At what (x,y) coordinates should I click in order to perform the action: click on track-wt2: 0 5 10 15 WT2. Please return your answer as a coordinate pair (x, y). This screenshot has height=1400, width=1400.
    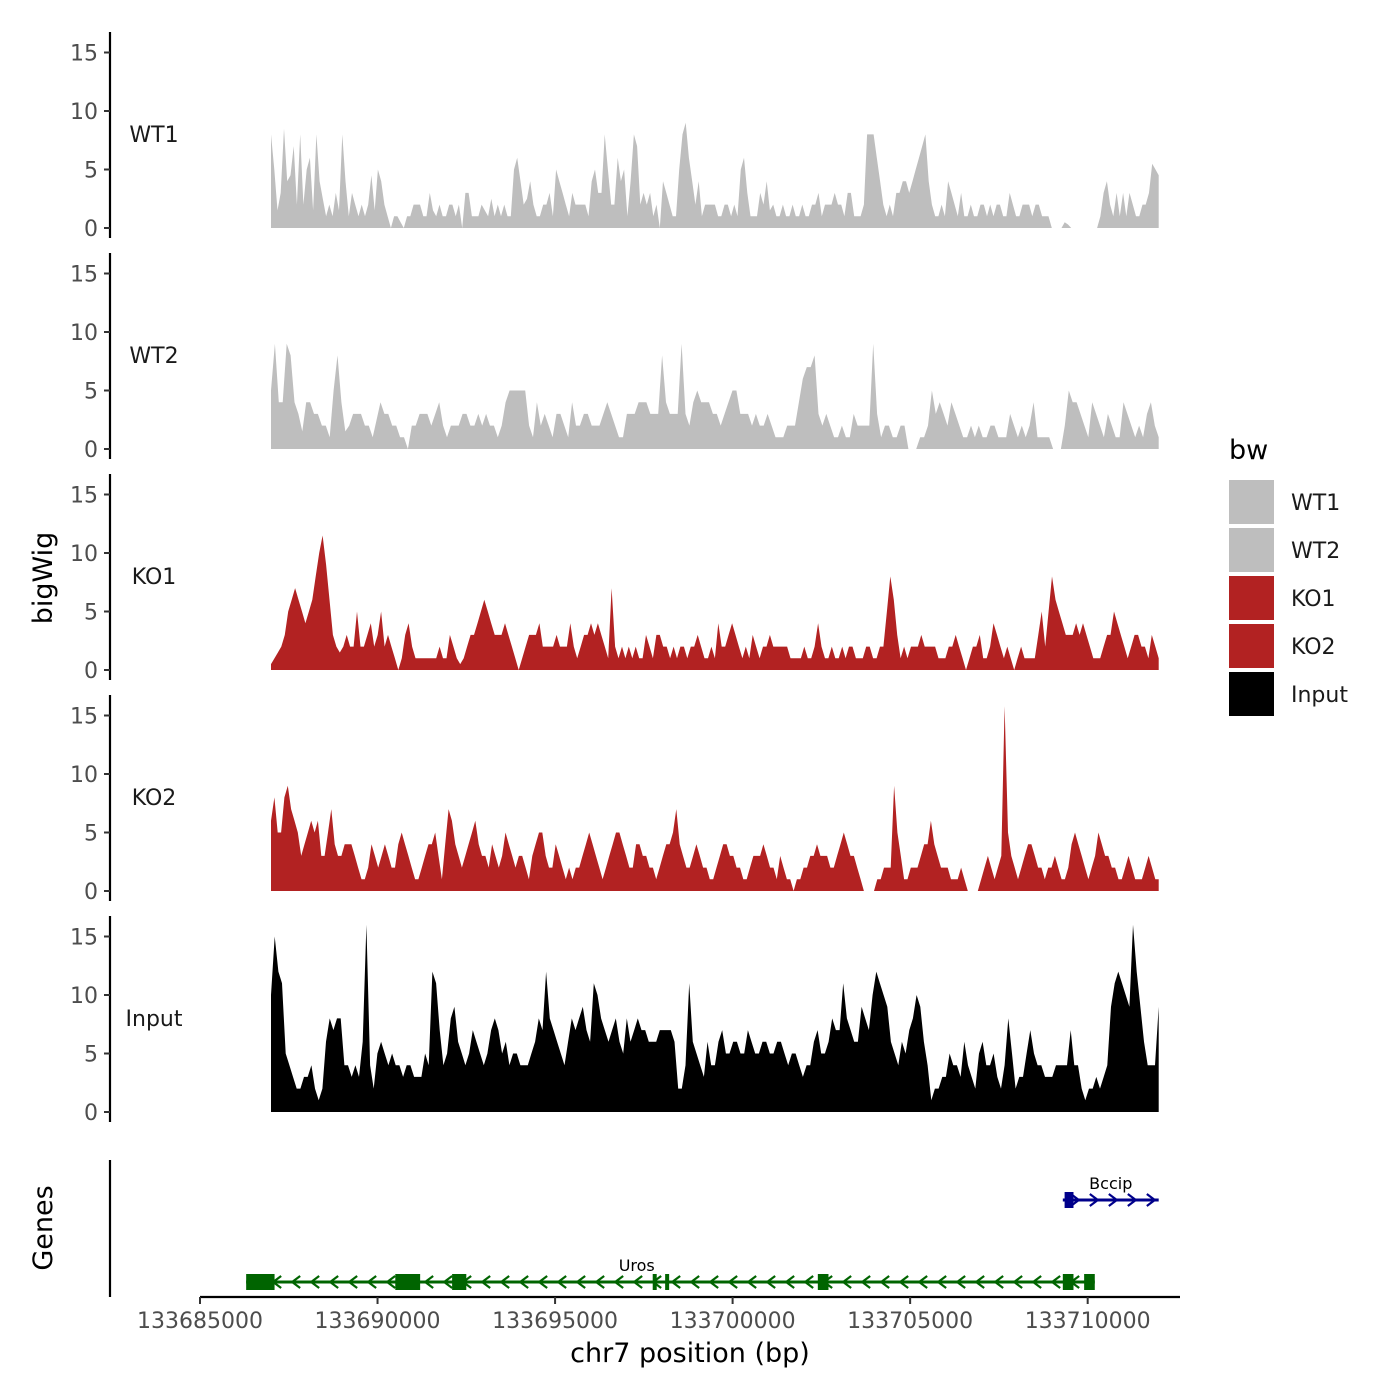
    Looking at the image, I should click on (614, 358).